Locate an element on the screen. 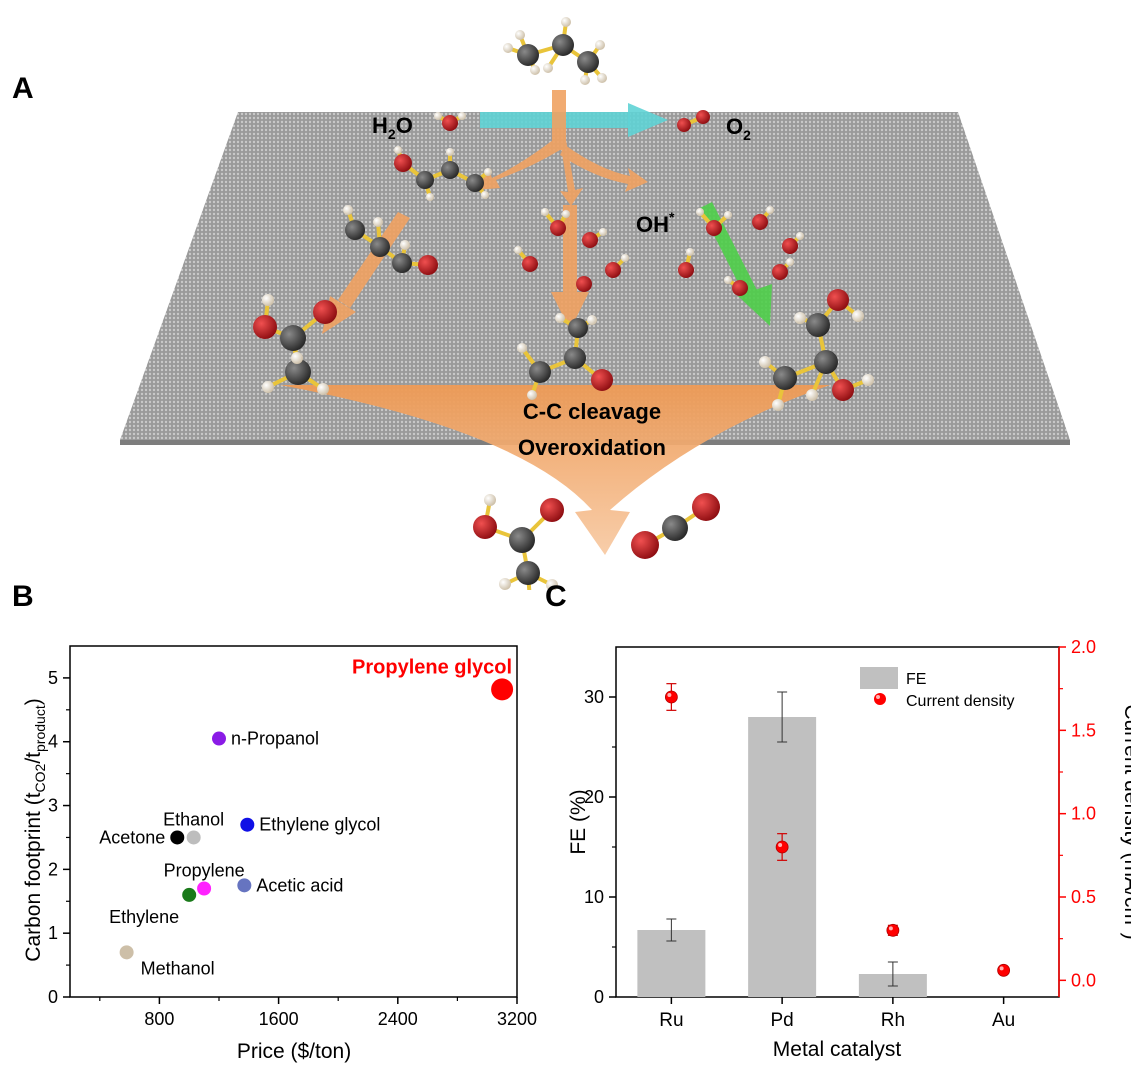 Image resolution: width=1131 pixels, height=1067 pixels. legend-fe-swatch is located at coordinates (879, 678).